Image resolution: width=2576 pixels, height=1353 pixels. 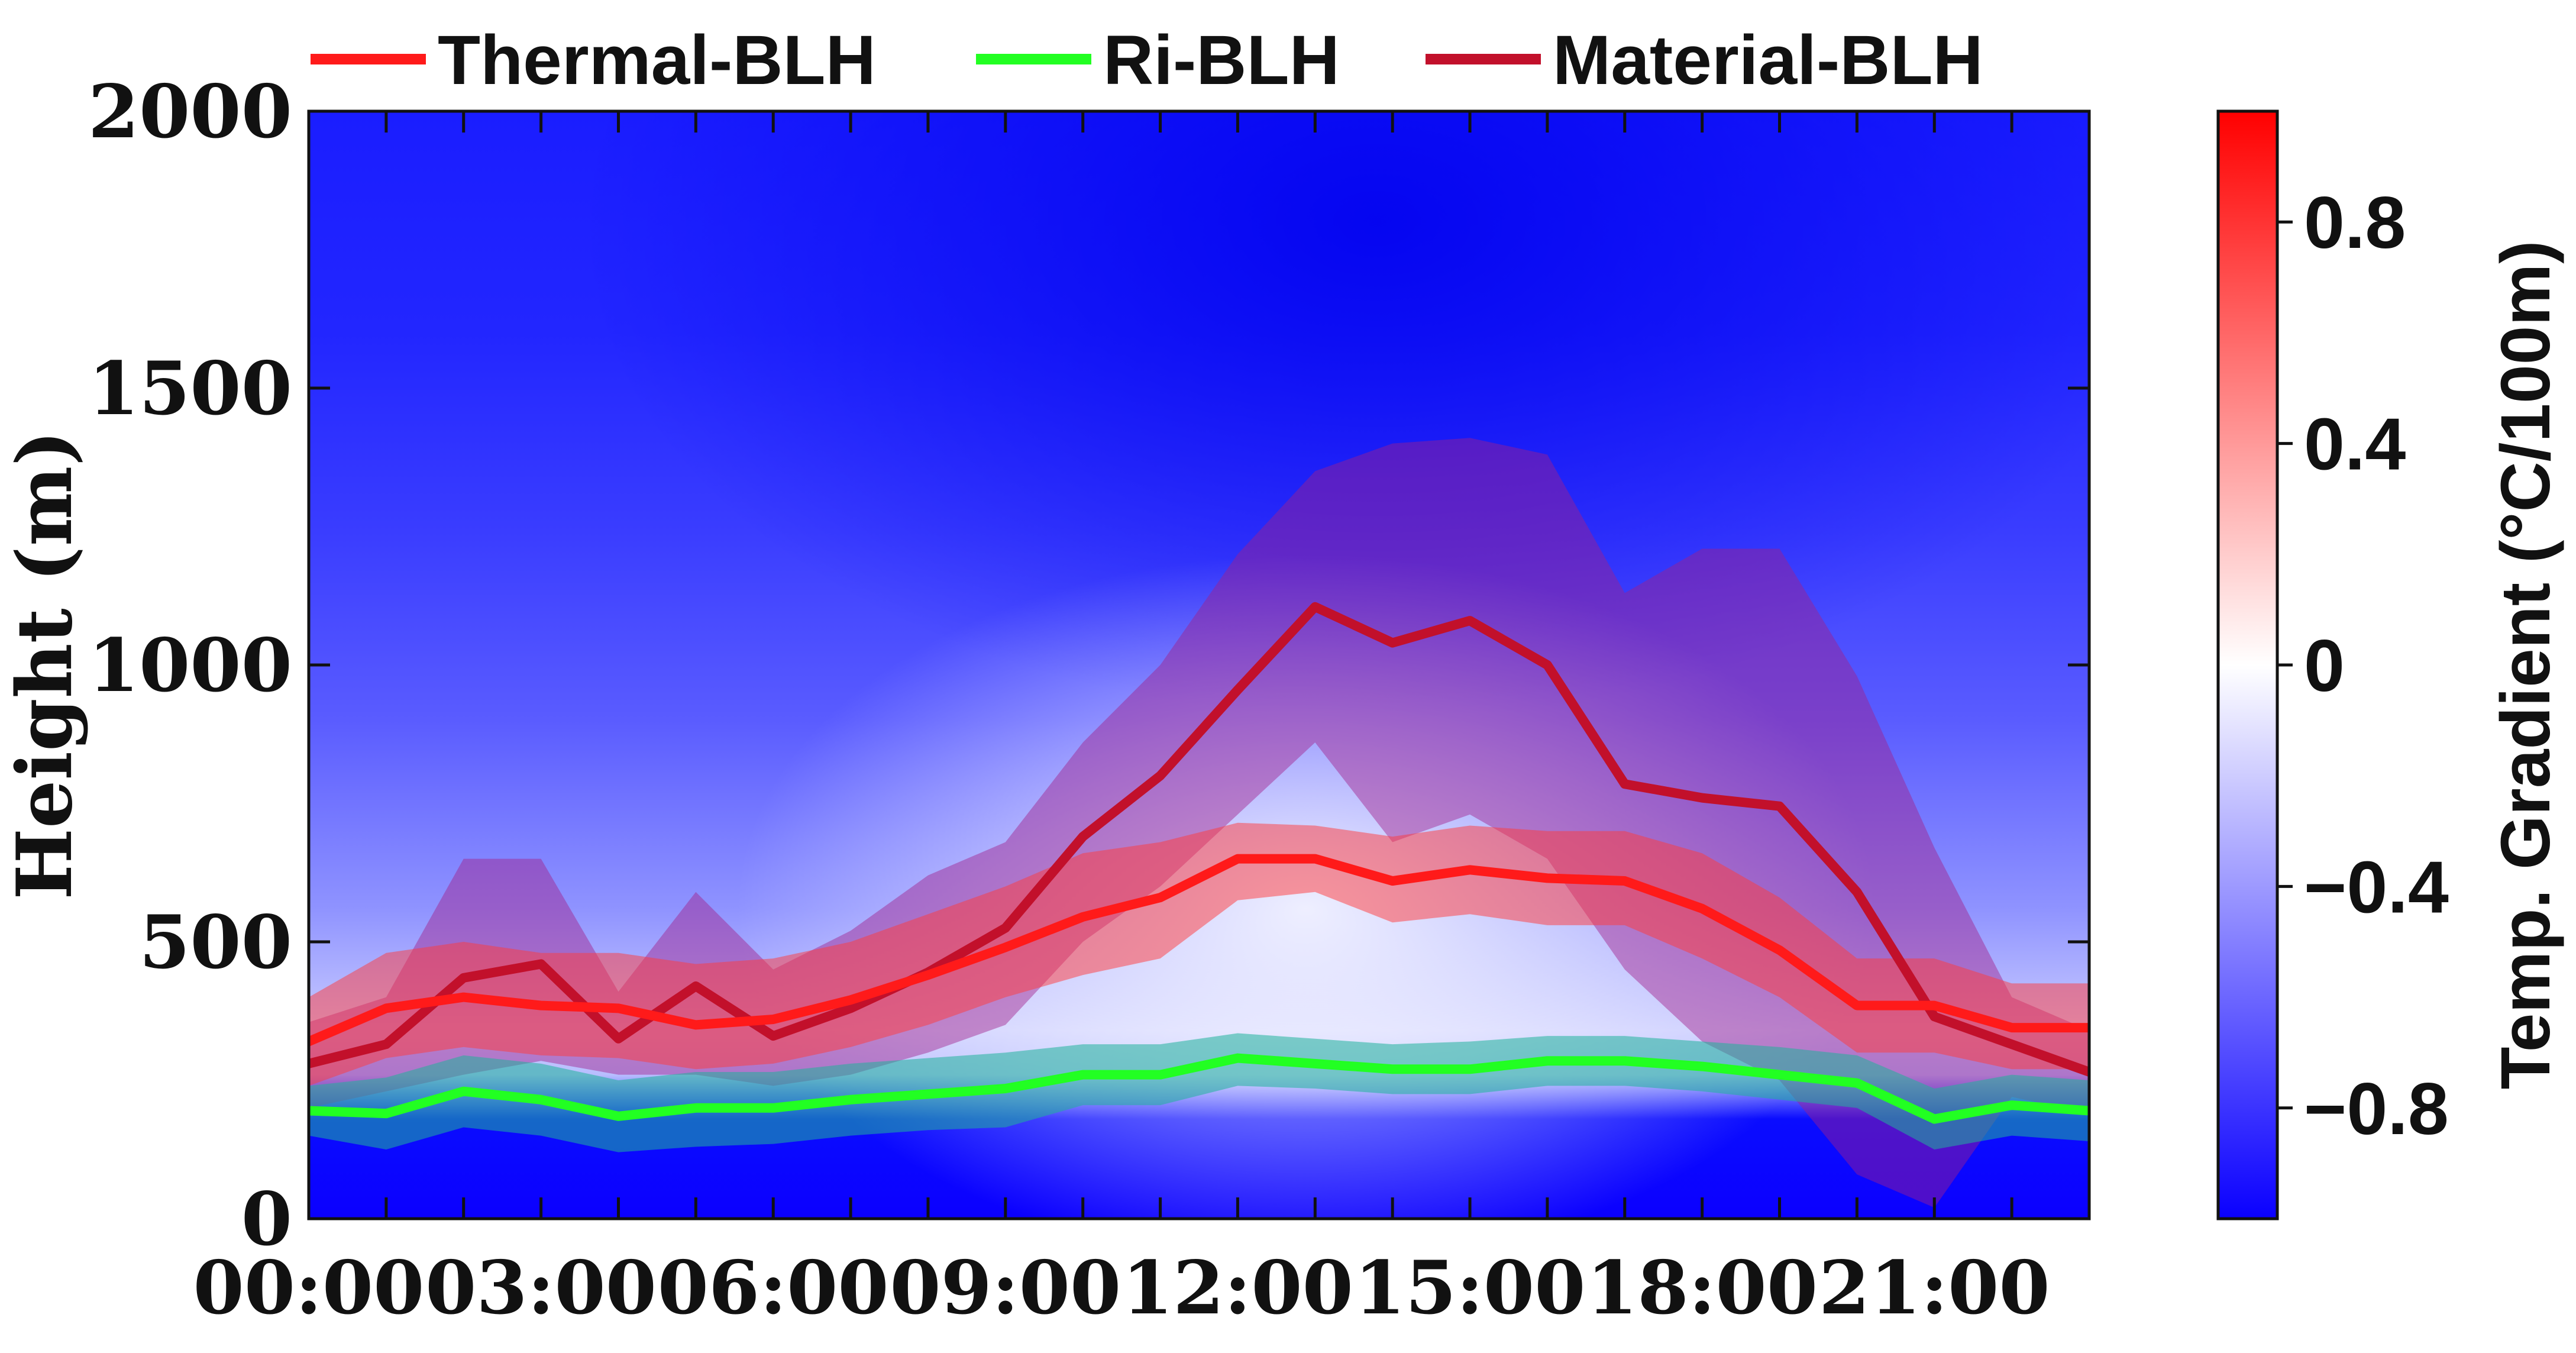 I want to click on x-tick-label: 18:00, so click(x=1702, y=1288).